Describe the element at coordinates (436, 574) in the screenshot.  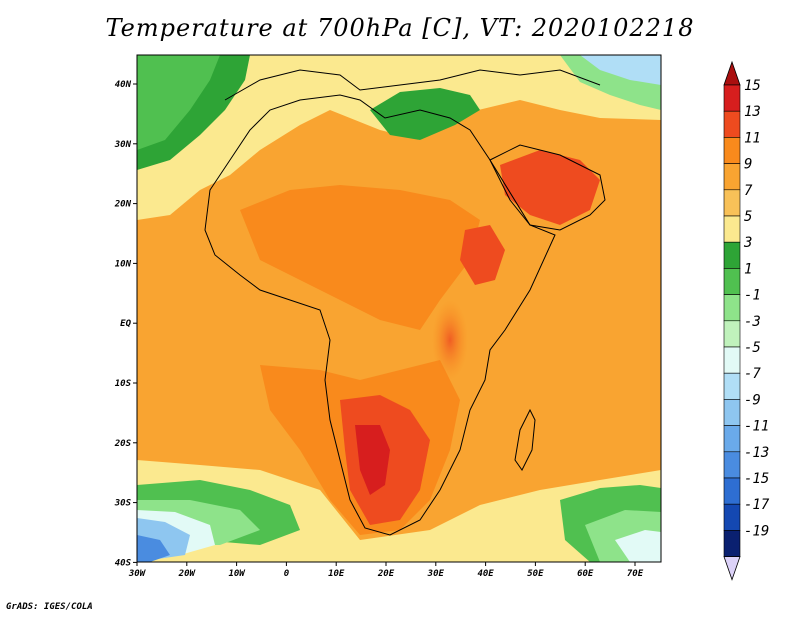
I see `lon-label: 30E` at that location.